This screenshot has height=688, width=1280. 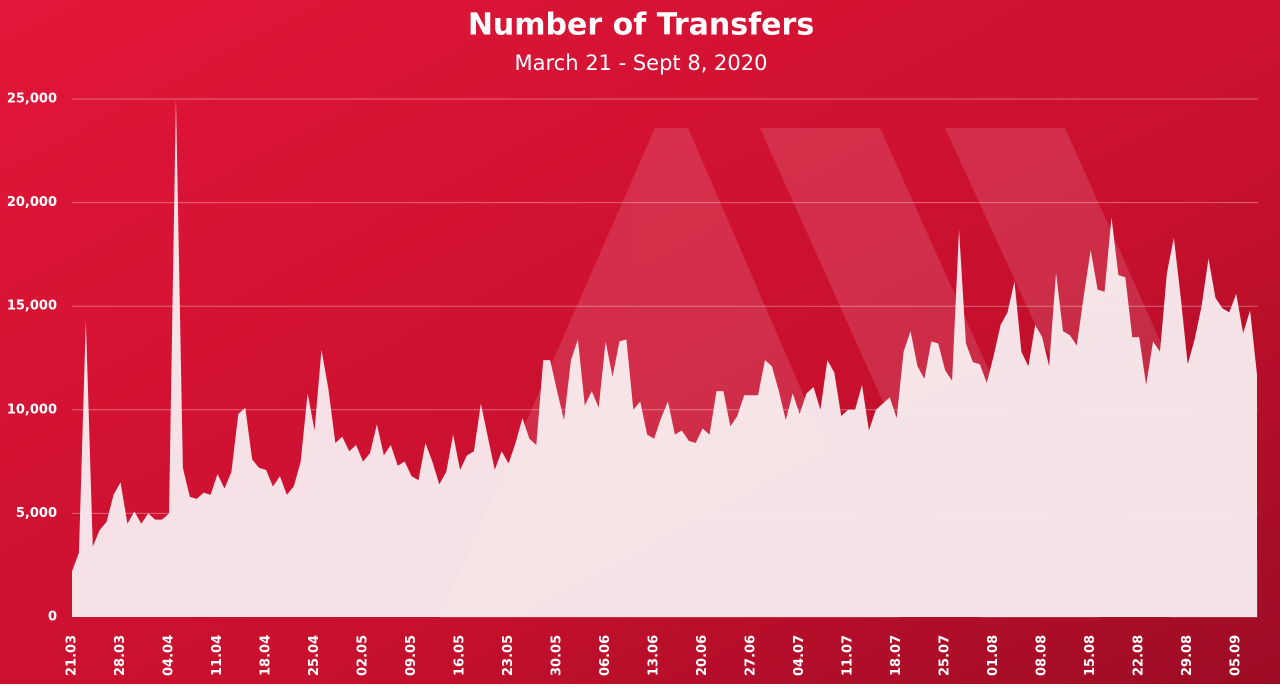 What do you see at coordinates (169, 655) in the screenshot?
I see `x-tick-label: 04.04` at bounding box center [169, 655].